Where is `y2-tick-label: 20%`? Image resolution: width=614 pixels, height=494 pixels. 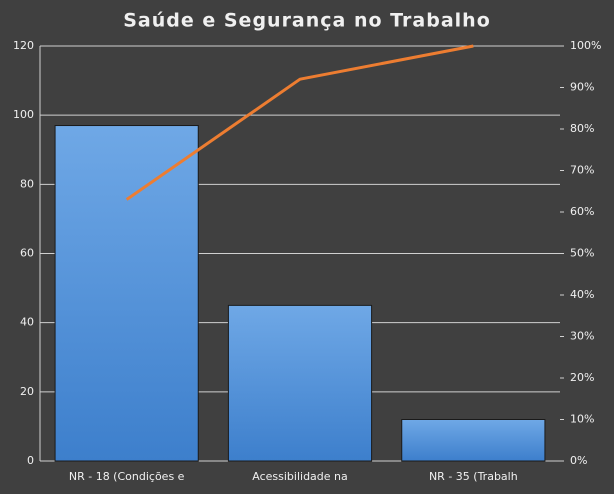 y2-tick-label: 20% is located at coordinates (582, 377).